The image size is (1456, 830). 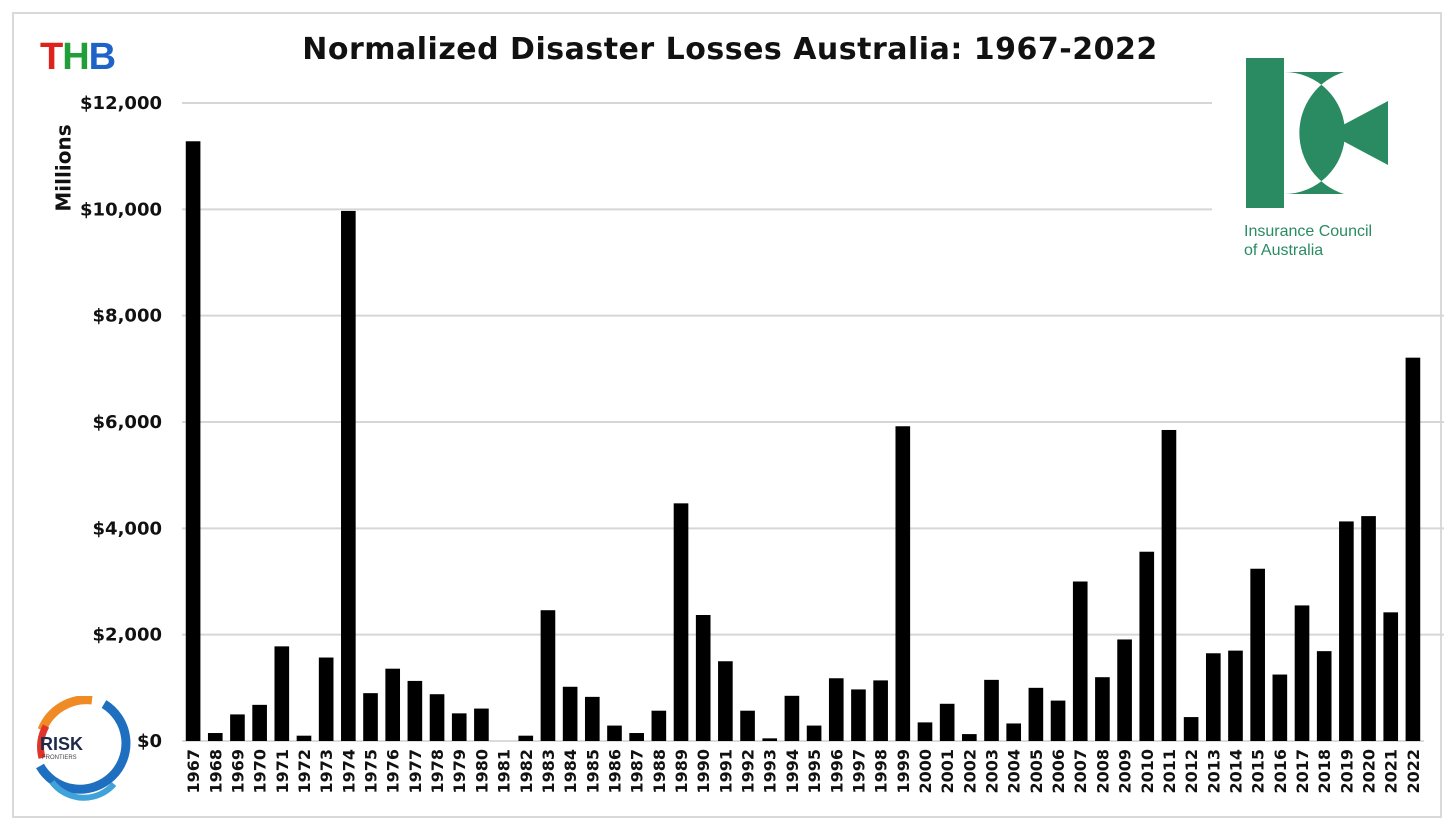 I want to click on bar-1972, so click(x=304, y=738).